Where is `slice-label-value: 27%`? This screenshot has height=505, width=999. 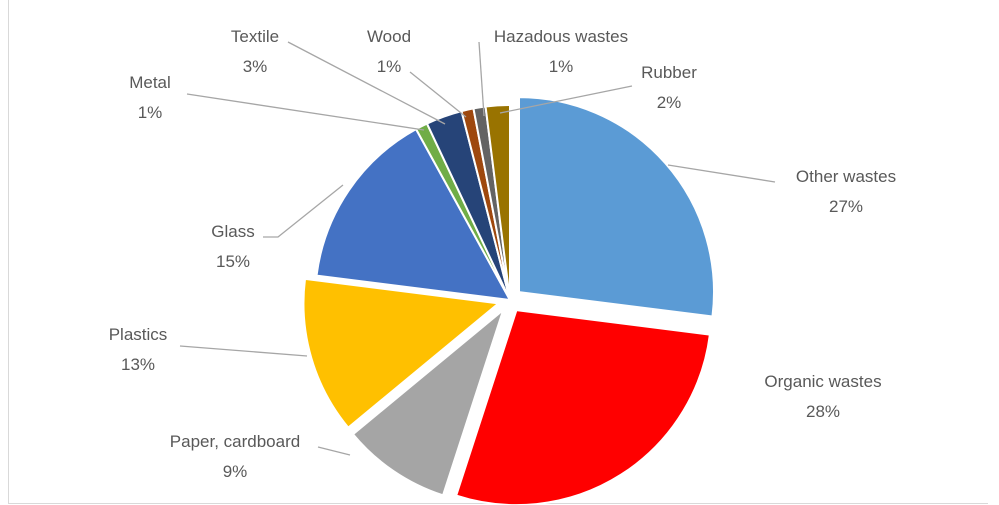
slice-label-value: 27% is located at coordinates (846, 206).